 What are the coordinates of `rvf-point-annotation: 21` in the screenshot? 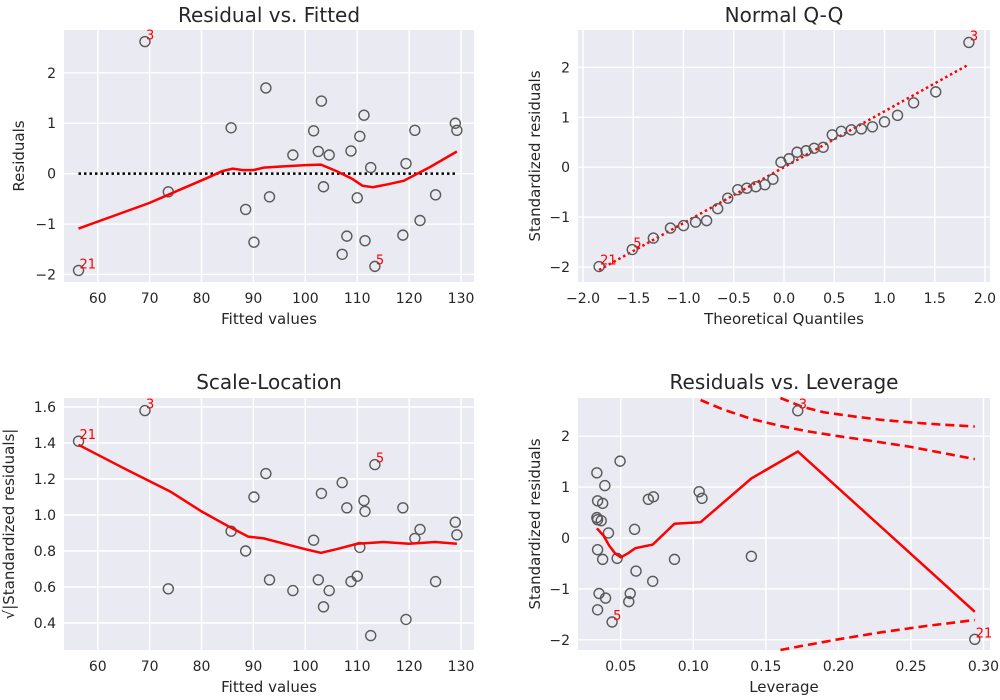 It's located at (88, 264).